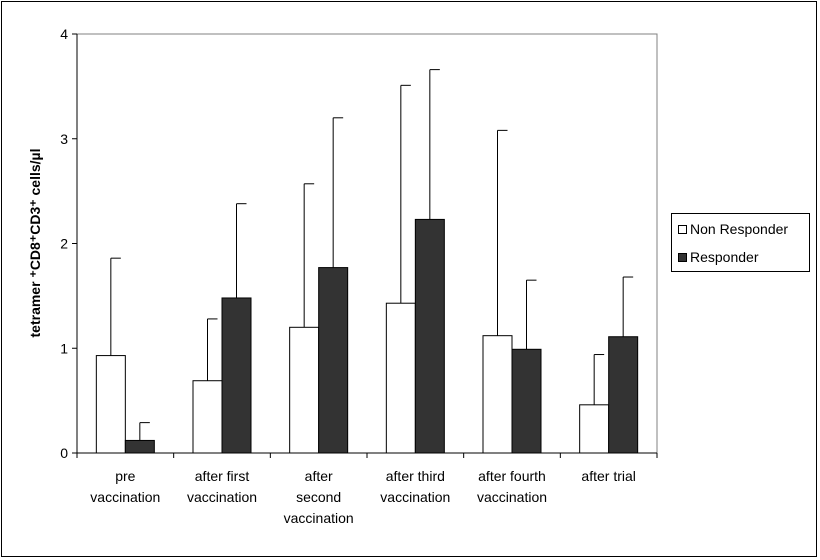 This screenshot has width=820, height=560. What do you see at coordinates (740, 242) in the screenshot?
I see `legend: Non Responder Responder` at bounding box center [740, 242].